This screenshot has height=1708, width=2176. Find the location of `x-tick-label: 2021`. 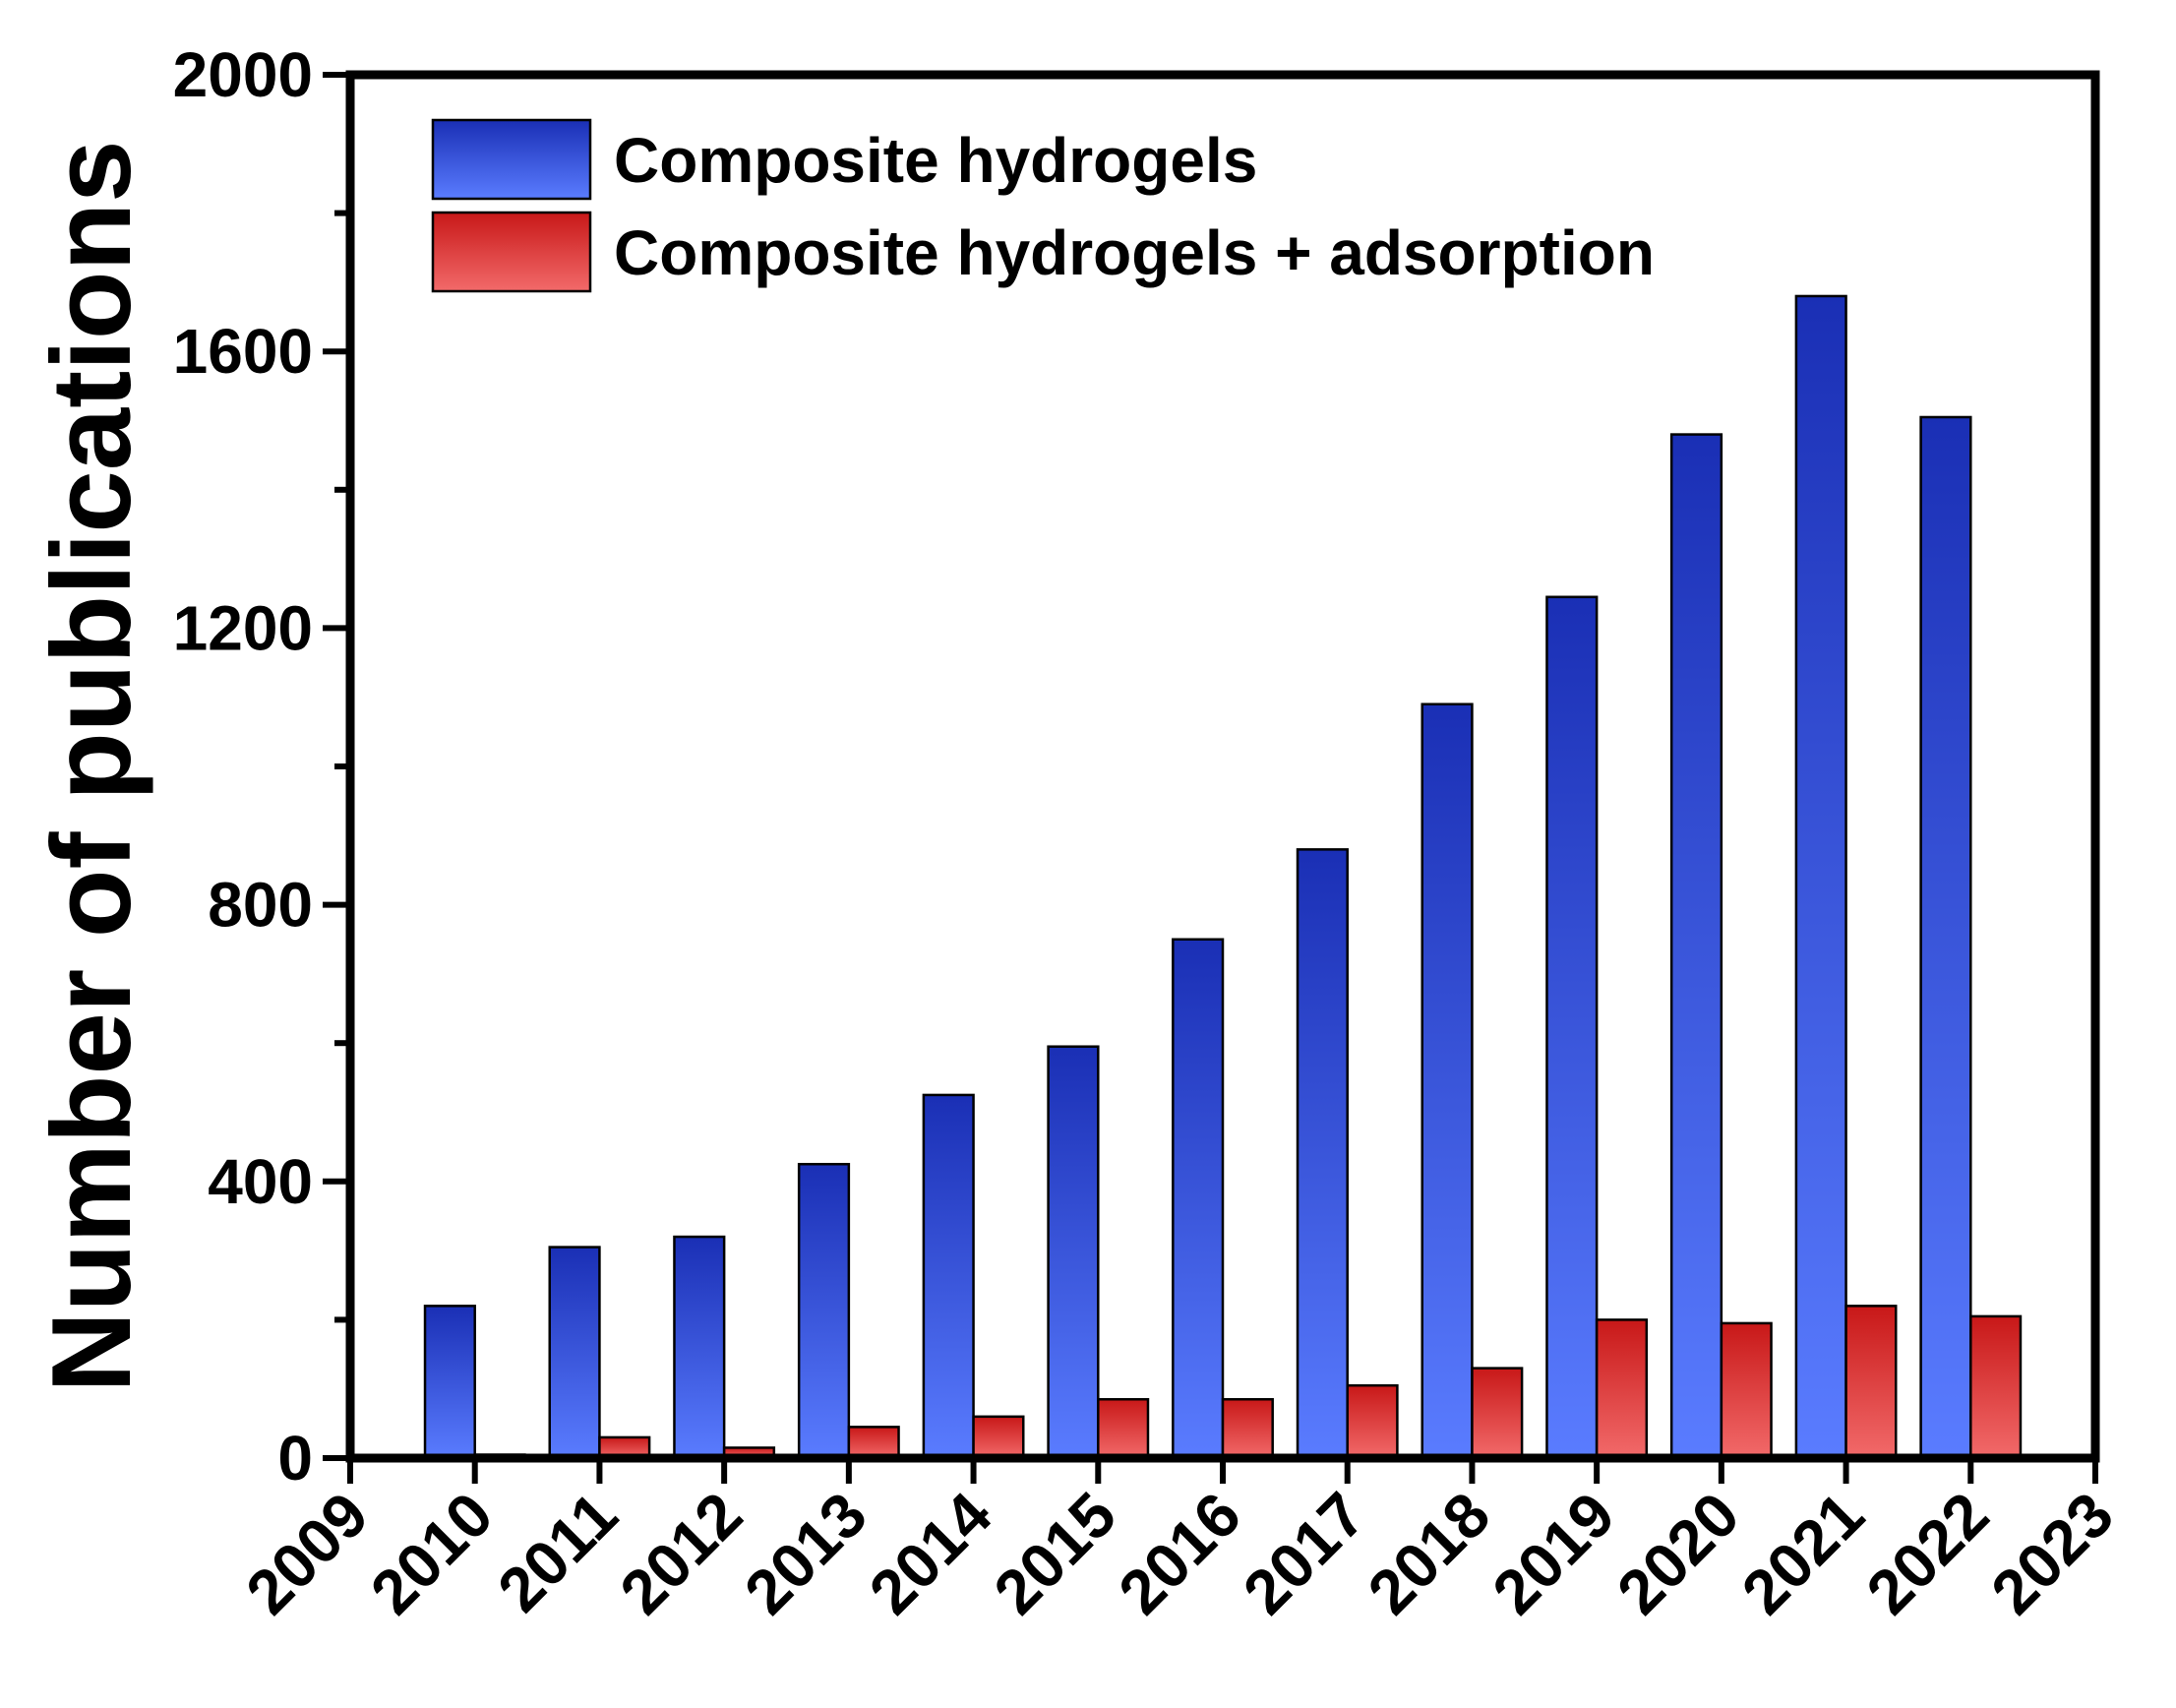

x-tick-label: 2021 is located at coordinates (1803, 1553).